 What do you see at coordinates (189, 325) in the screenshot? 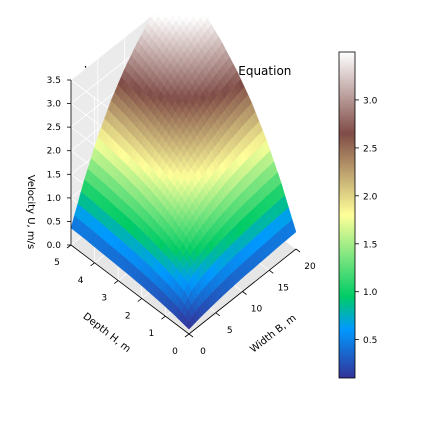
I see `surface-facet` at bounding box center [189, 325].